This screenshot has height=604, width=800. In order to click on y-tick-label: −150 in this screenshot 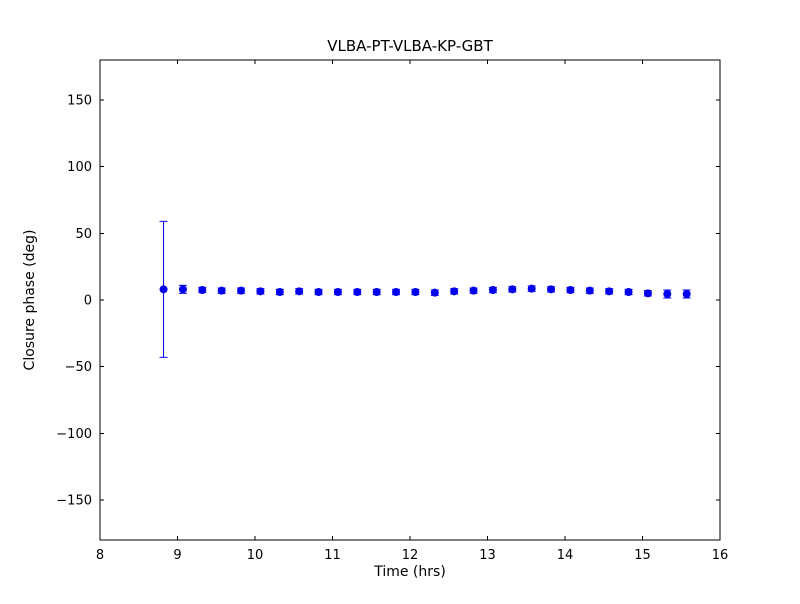, I will do `click(74, 501)`.